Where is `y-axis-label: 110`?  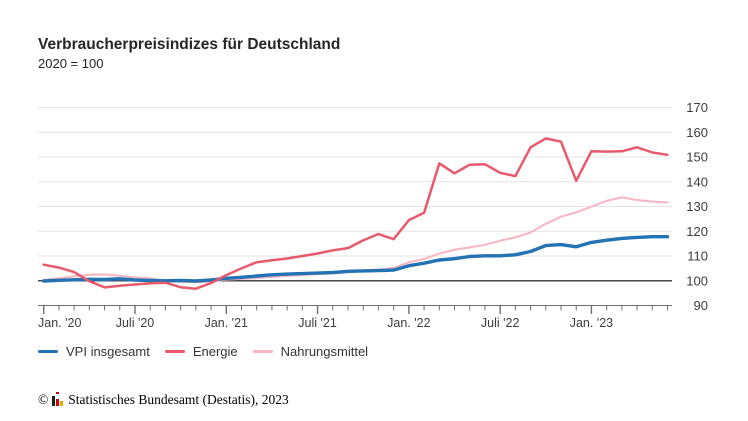 y-axis-label: 110 is located at coordinates (697, 256).